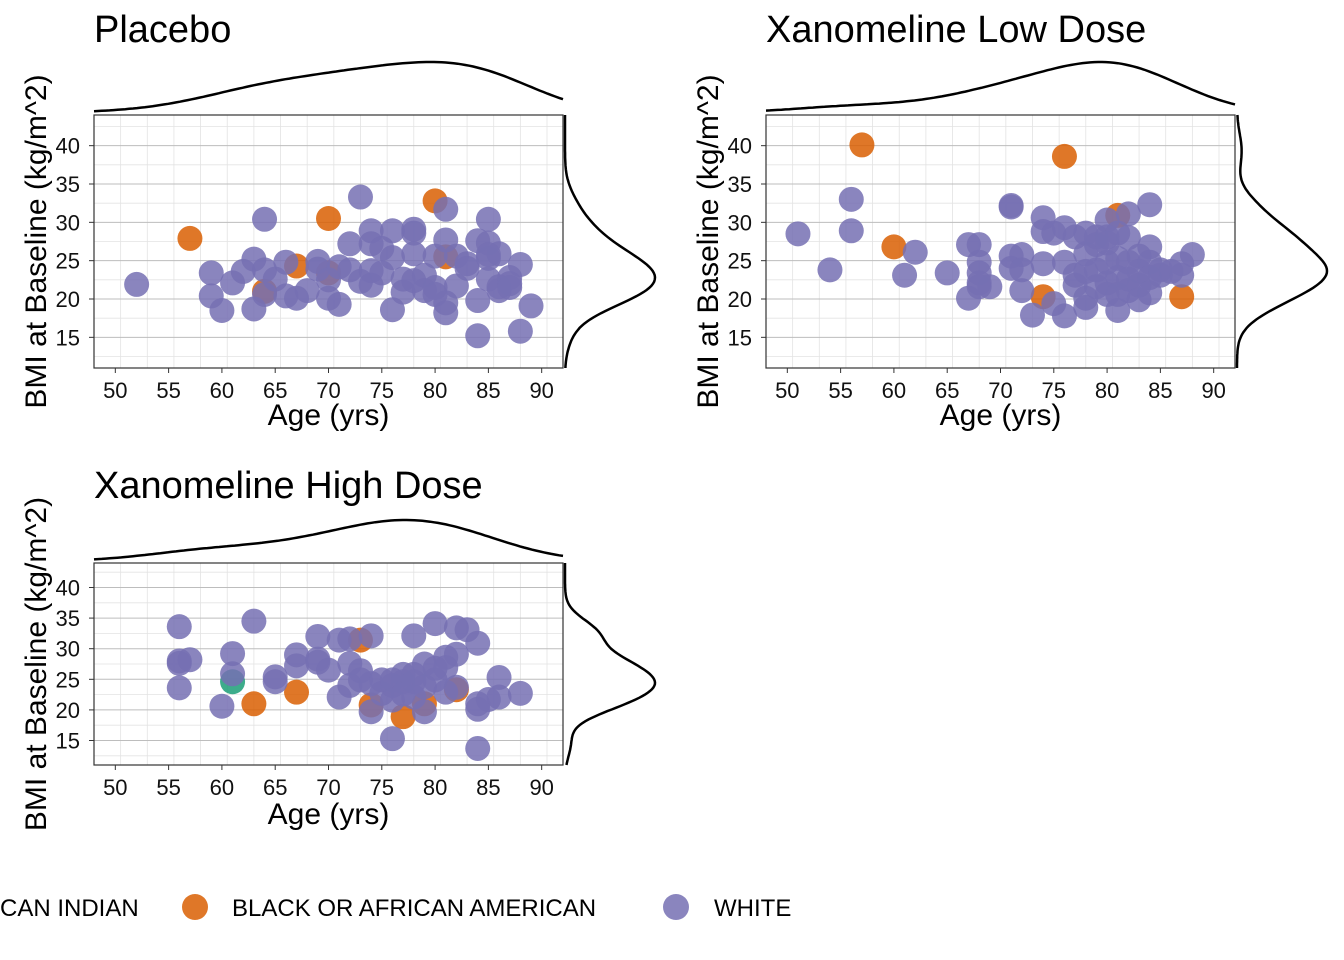 The width and height of the screenshot is (1344, 960). What do you see at coordinates (68, 679) in the screenshot?
I see `y-tick-label: 25` at bounding box center [68, 679].